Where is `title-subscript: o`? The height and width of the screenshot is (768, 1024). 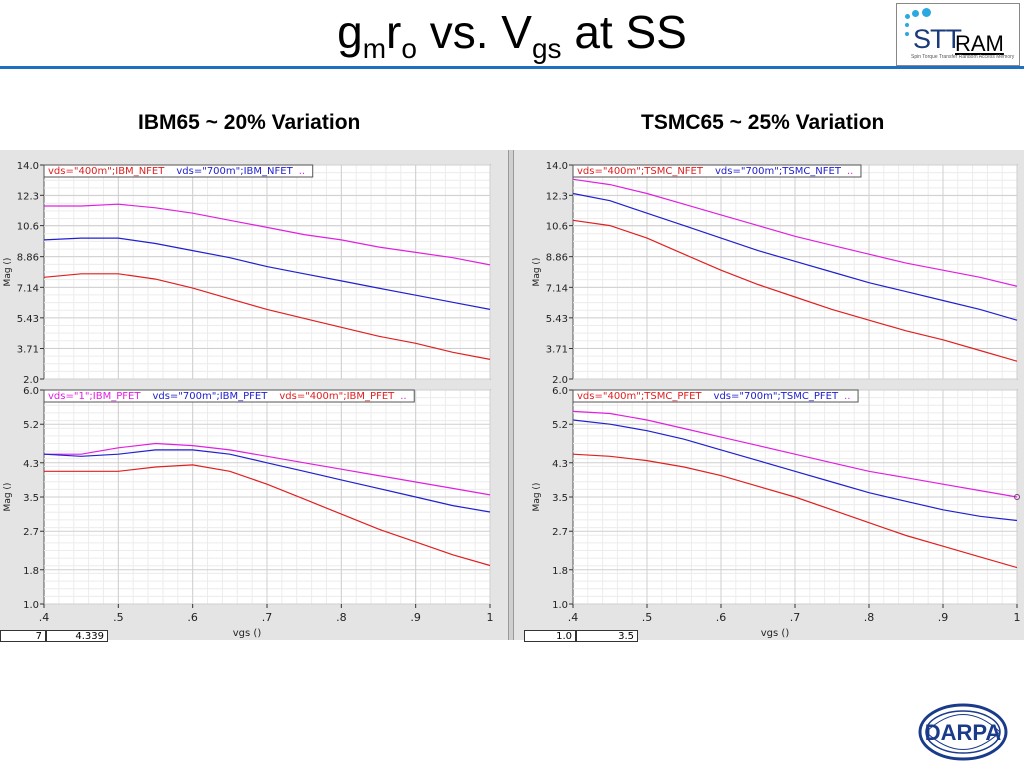
title-subscript: o is located at coordinates (409, 48).